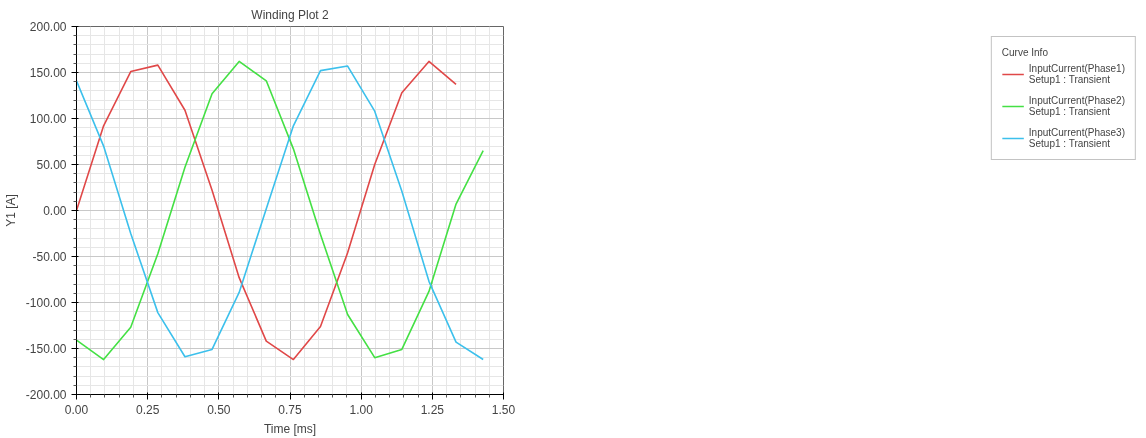 The width and height of the screenshot is (1146, 438). Describe the element at coordinates (1076, 106) in the screenshot. I see `legend-label: InputCurrent(Phase2) Setup1 : Transient` at that location.